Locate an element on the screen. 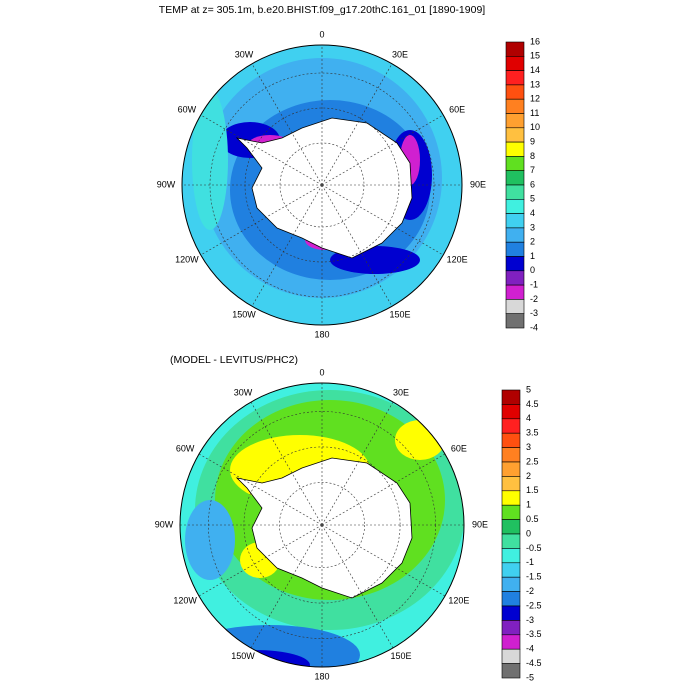  colorbar-label: -1 is located at coordinates (530, 562).